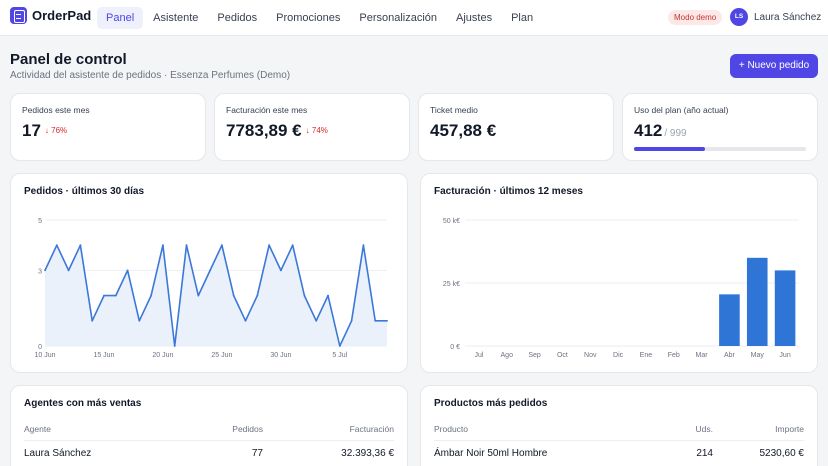  Describe the element at coordinates (209, 440) in the screenshot. I see `table-divider` at that location.